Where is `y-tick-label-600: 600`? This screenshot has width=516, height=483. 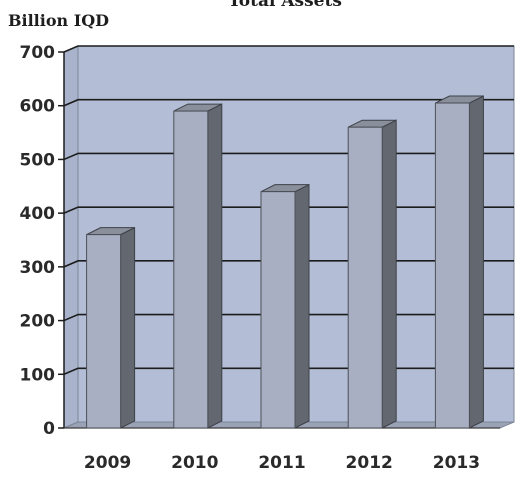
y-tick-label-600: 600 is located at coordinates (38, 107).